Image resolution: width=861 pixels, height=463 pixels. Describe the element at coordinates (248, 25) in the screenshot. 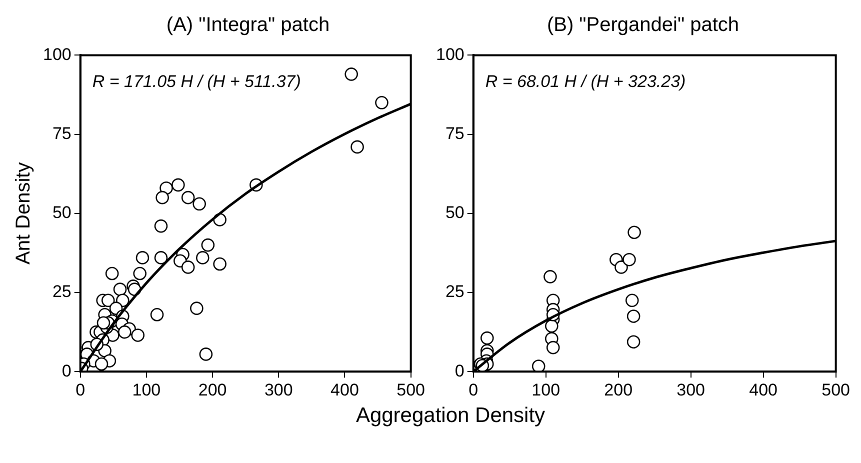

I see `chart-title: (A) "Integra" patch` at that location.